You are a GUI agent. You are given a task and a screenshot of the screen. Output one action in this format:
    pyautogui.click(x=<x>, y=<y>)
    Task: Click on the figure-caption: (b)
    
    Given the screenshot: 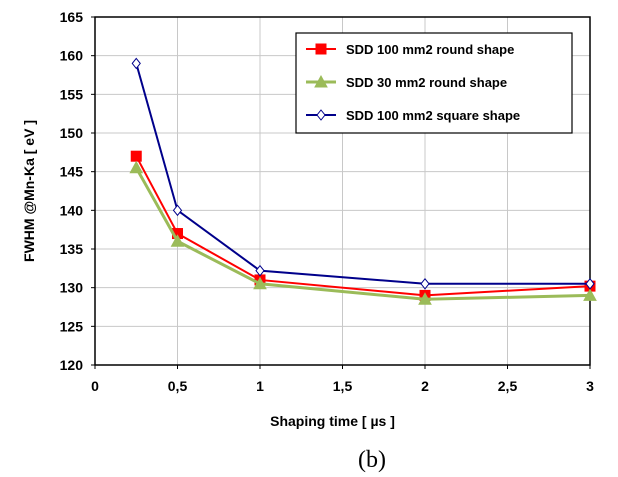 What is the action you would take?
    pyautogui.click(x=372, y=460)
    